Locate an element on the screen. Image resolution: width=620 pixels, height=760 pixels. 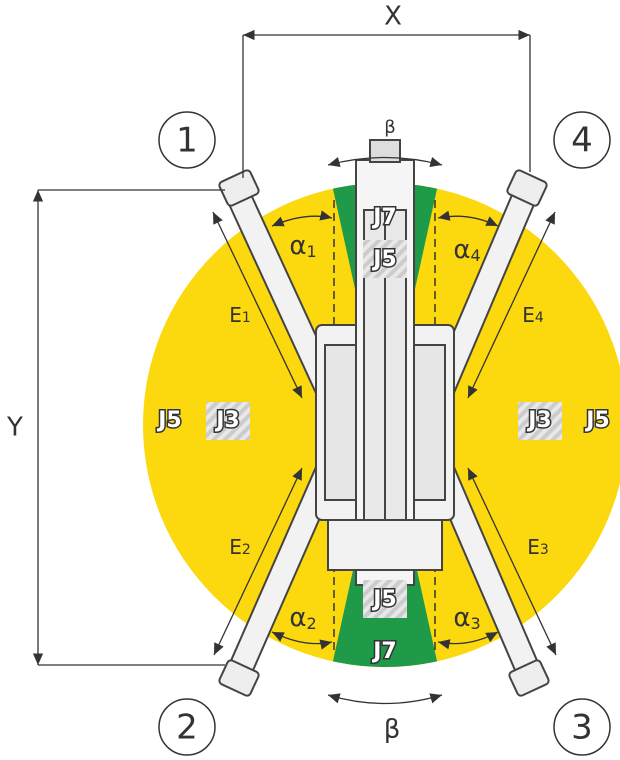
outrigger-number: 1 is located at coordinates (187, 141).